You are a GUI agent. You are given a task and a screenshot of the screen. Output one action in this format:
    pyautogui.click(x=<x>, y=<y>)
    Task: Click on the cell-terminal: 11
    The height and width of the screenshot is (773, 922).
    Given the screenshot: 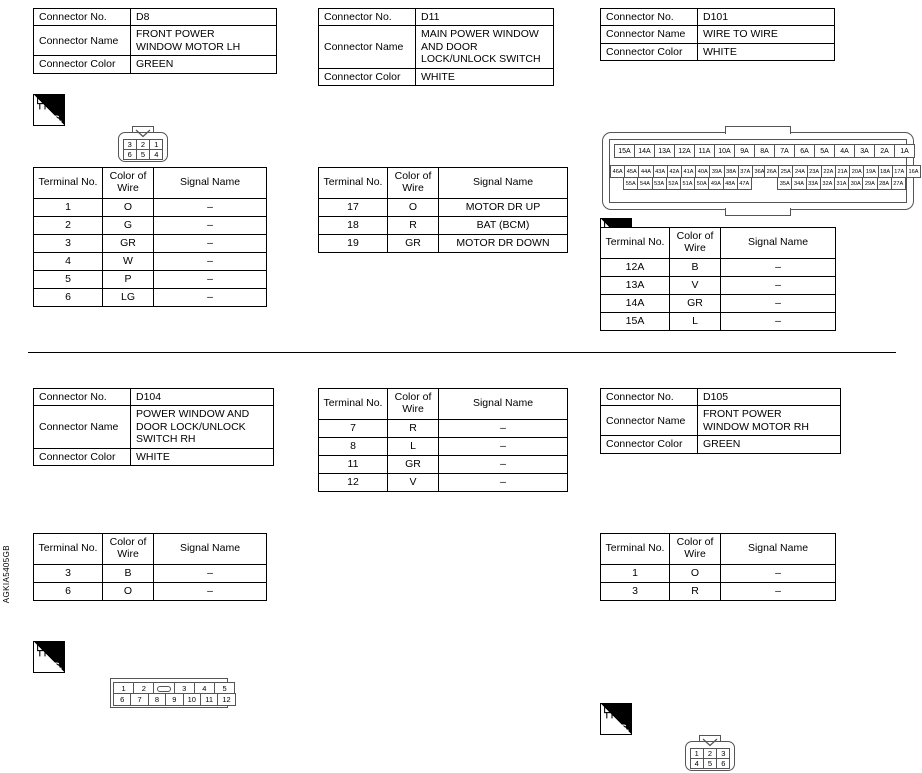 What is the action you would take?
    pyautogui.click(x=353, y=464)
    